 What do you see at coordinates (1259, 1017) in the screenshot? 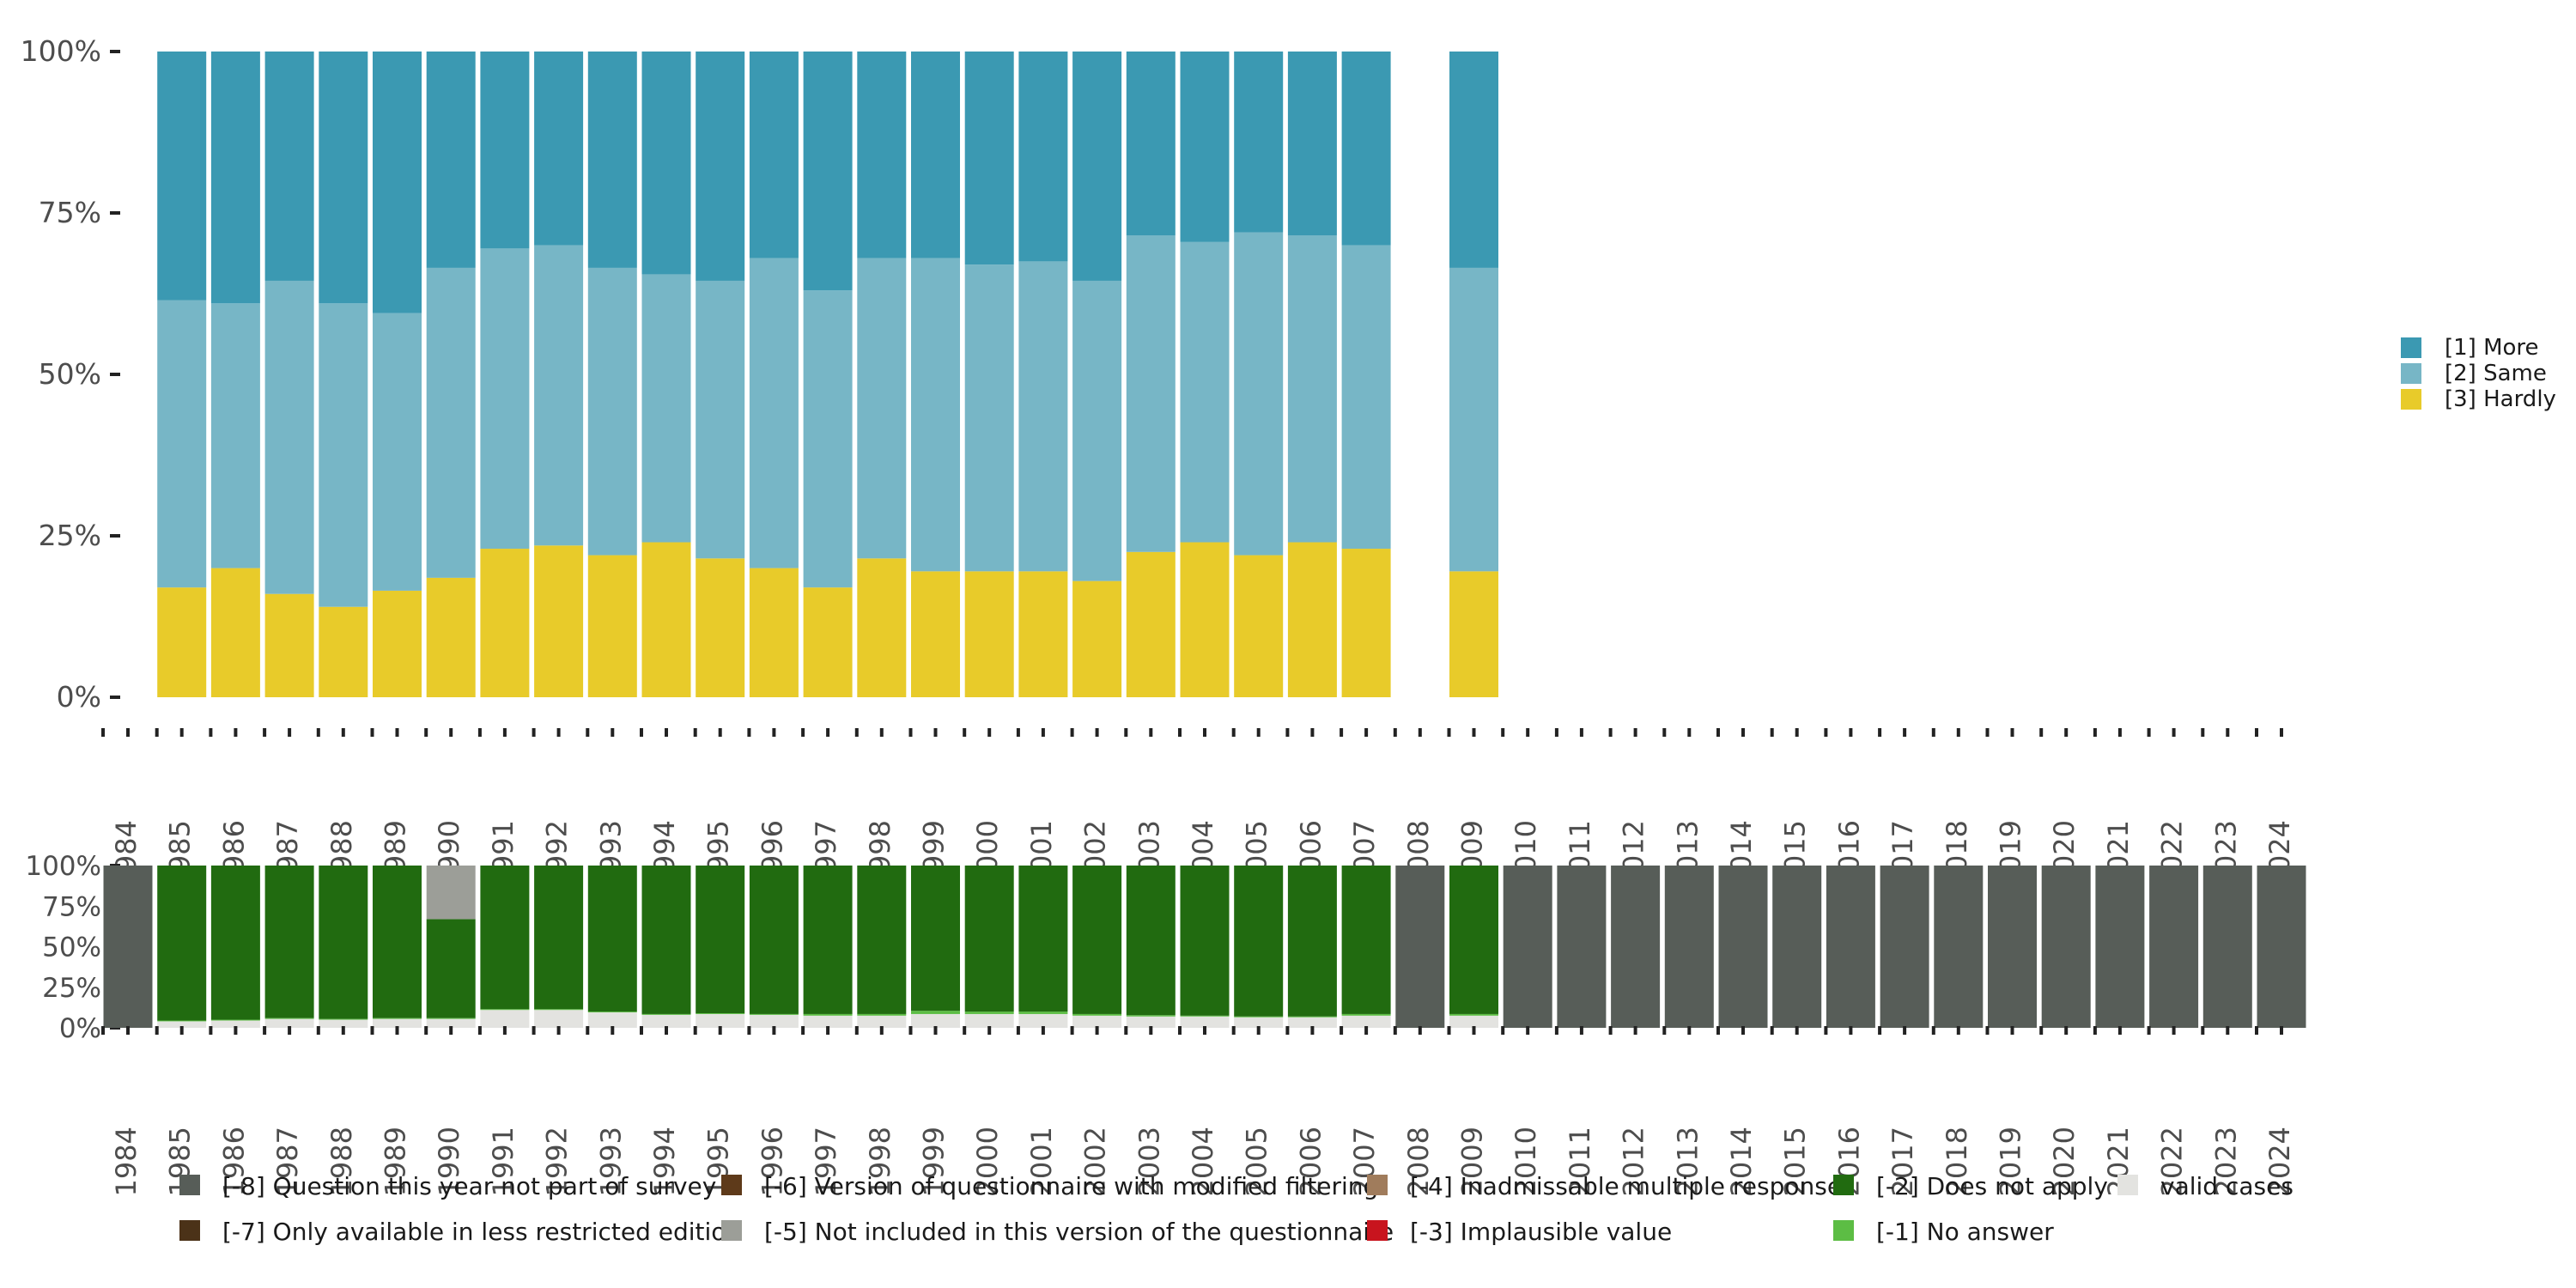
I see `bar-segment-1-no-answer-2005` at bounding box center [1259, 1017].